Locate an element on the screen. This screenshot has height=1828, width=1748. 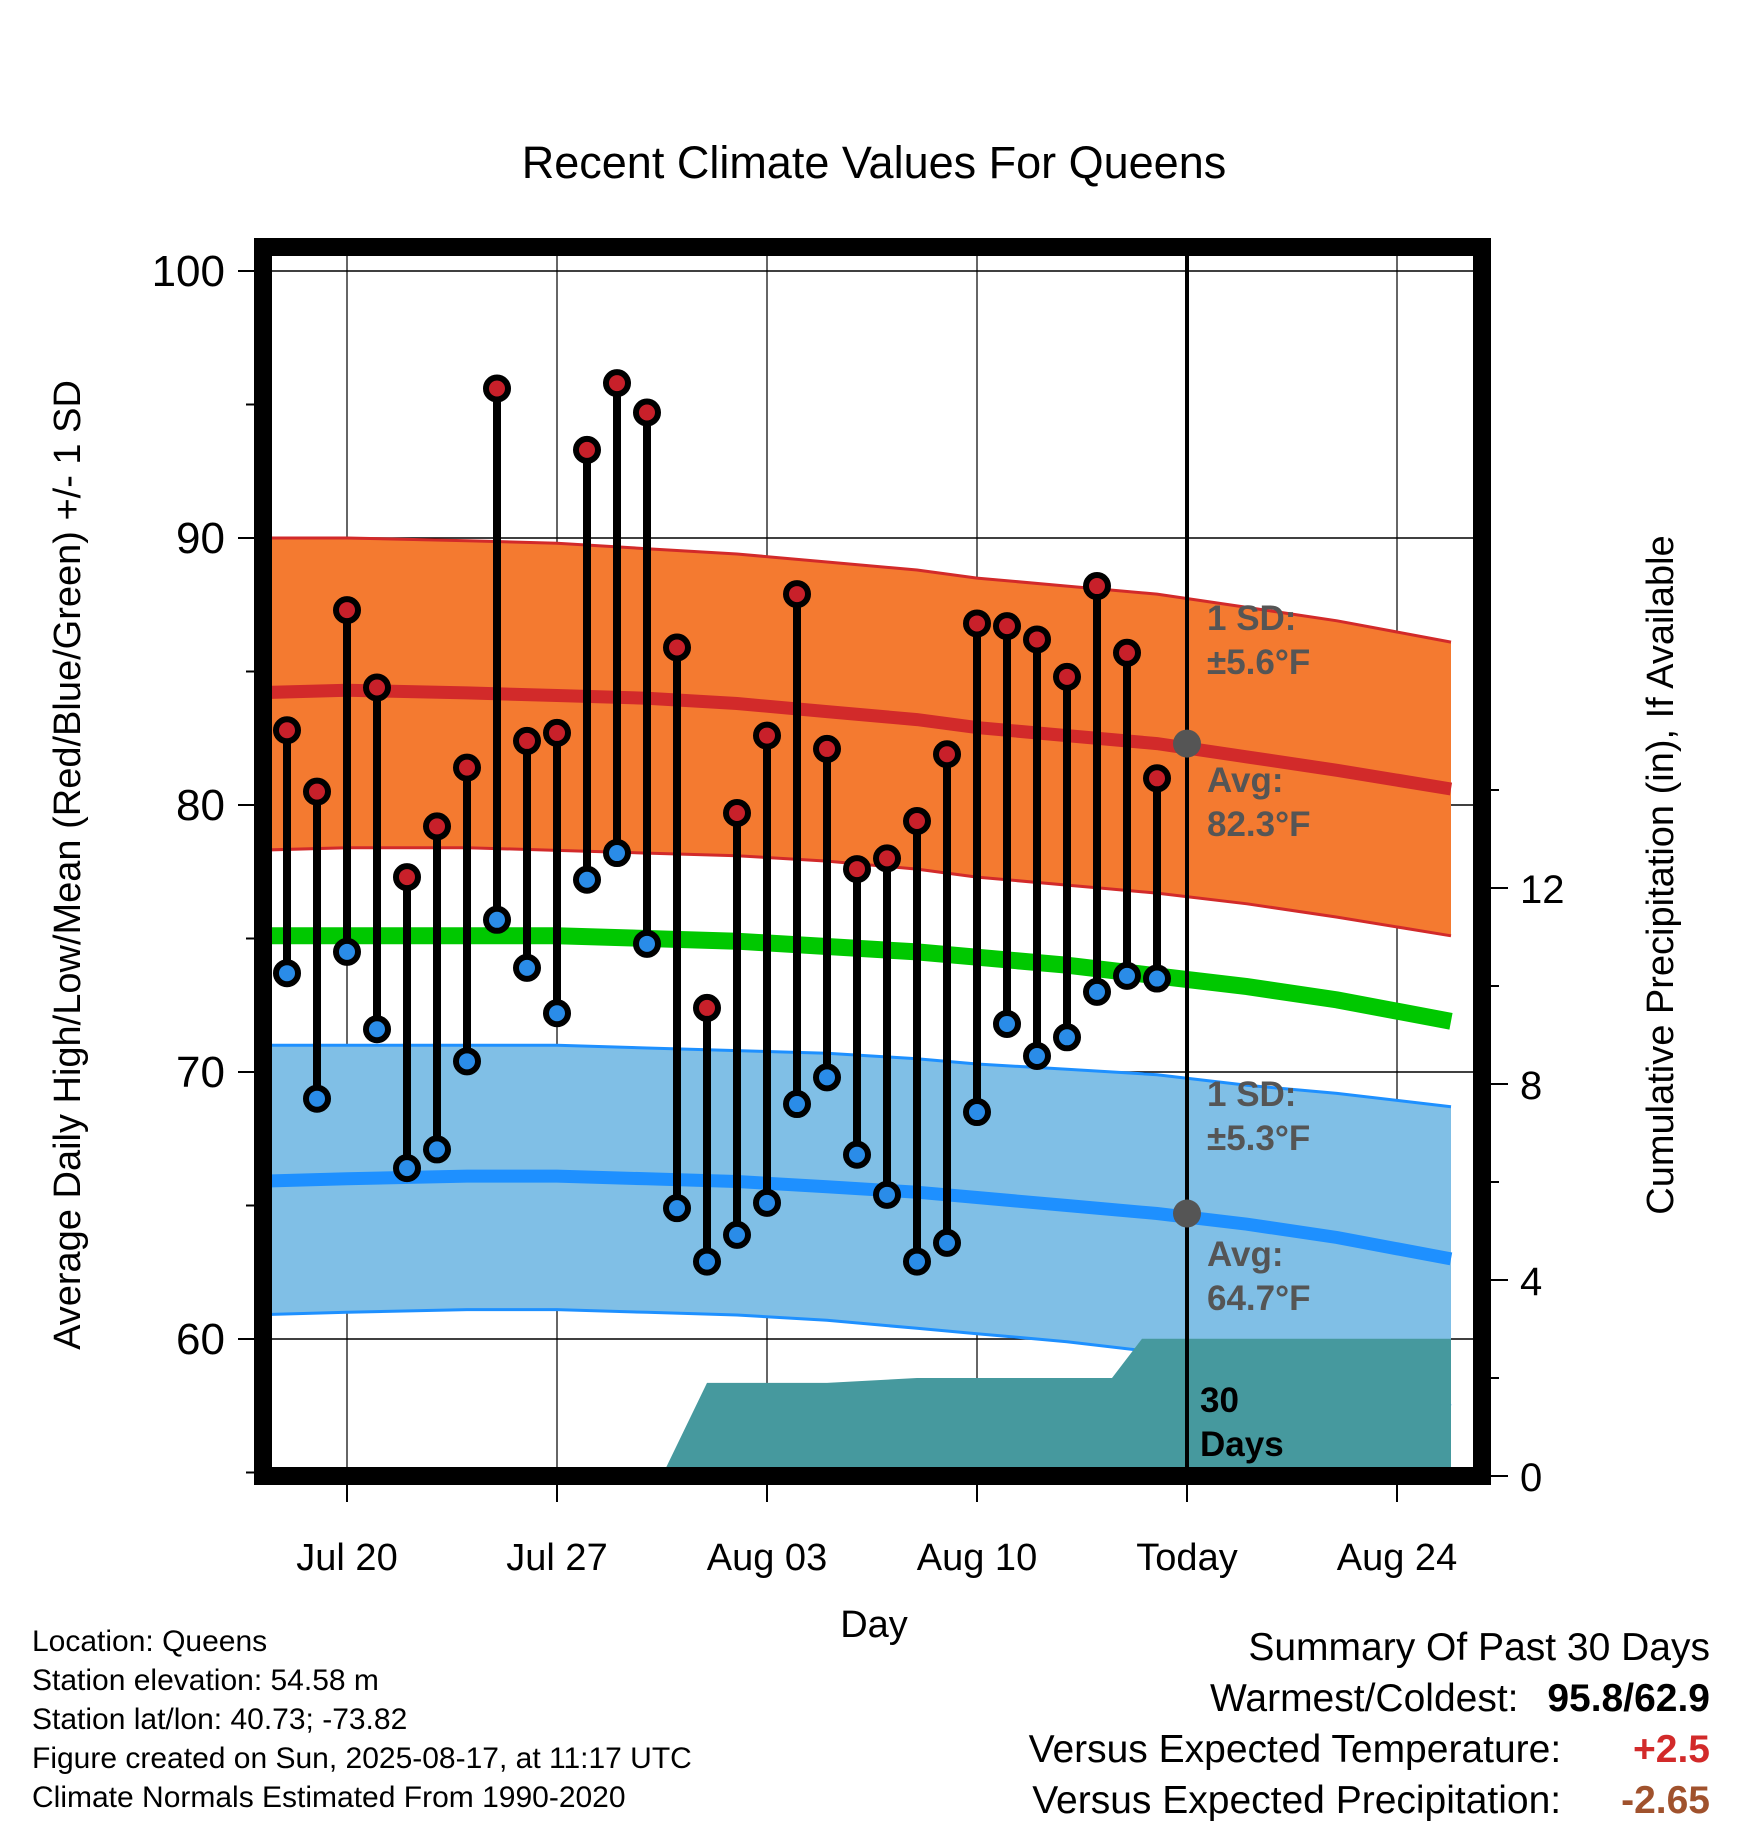
x-tick-label: Aug 10 is located at coordinates (977, 1558).